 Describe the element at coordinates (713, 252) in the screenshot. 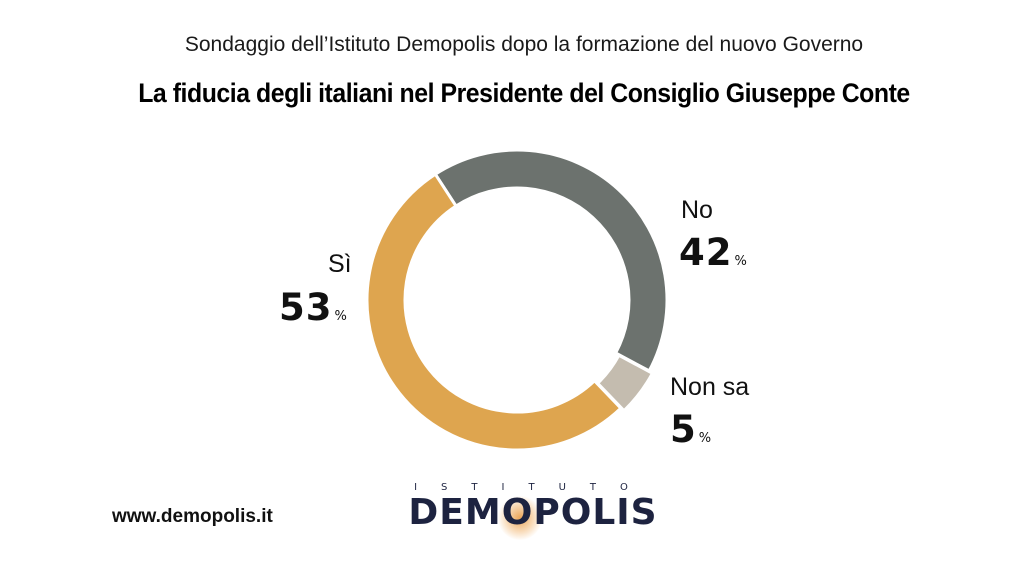

I see `slice-value-no: 42%` at that location.